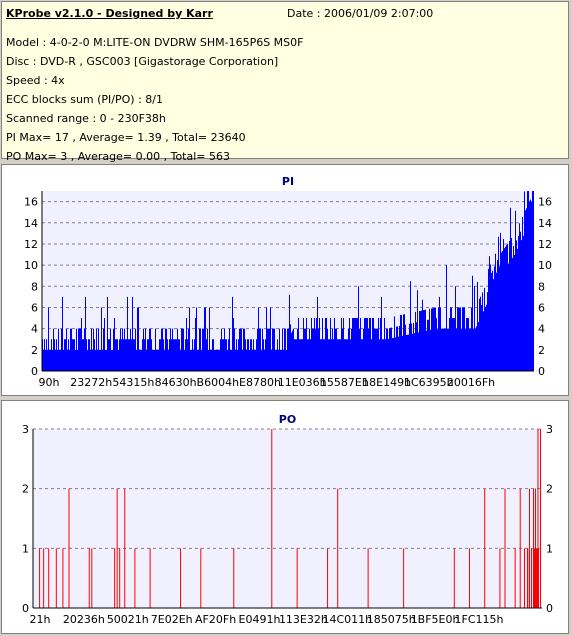  Describe the element at coordinates (302, 382) in the screenshot. I see `pi-xtick: 11E036h` at that location.